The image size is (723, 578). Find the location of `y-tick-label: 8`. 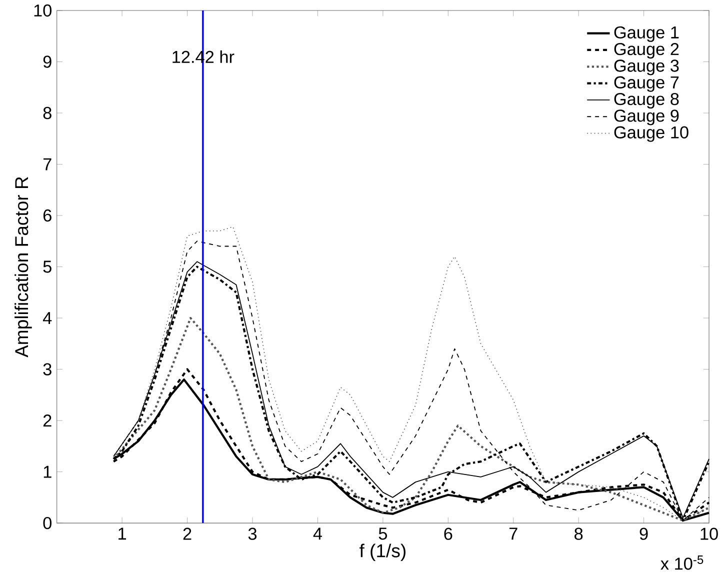

y-tick-label: 8 is located at coordinates (47, 113).